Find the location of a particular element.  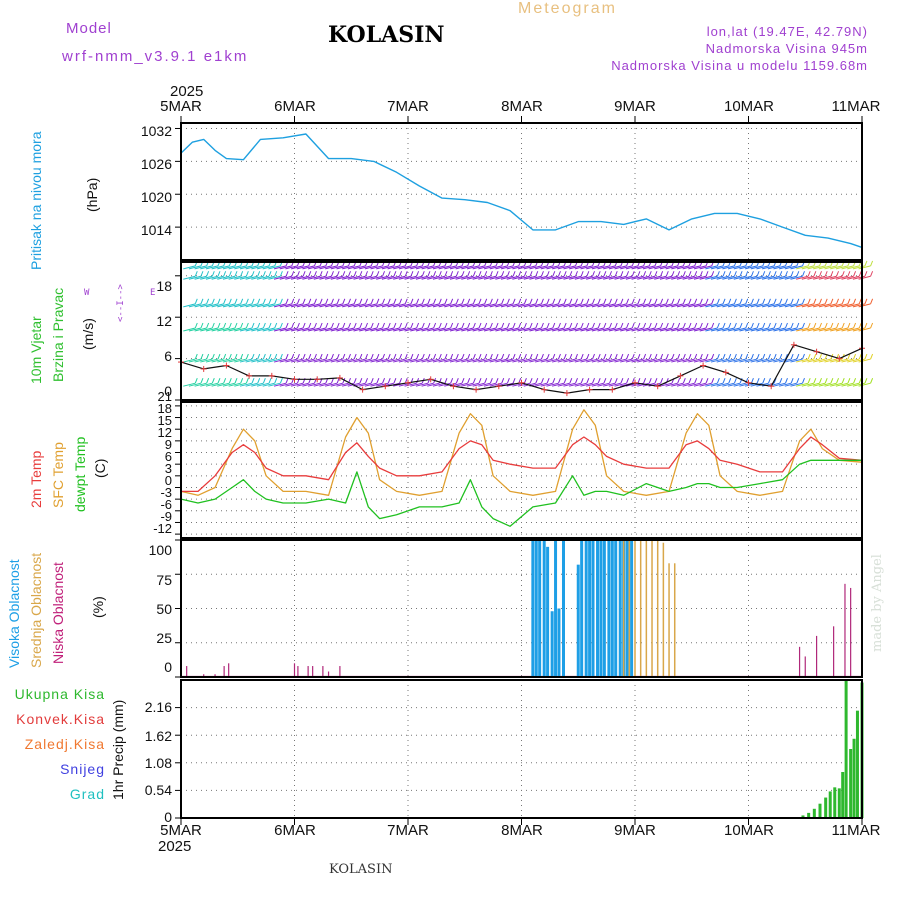

bottom-date-7: 7MAR is located at coordinates (408, 830).